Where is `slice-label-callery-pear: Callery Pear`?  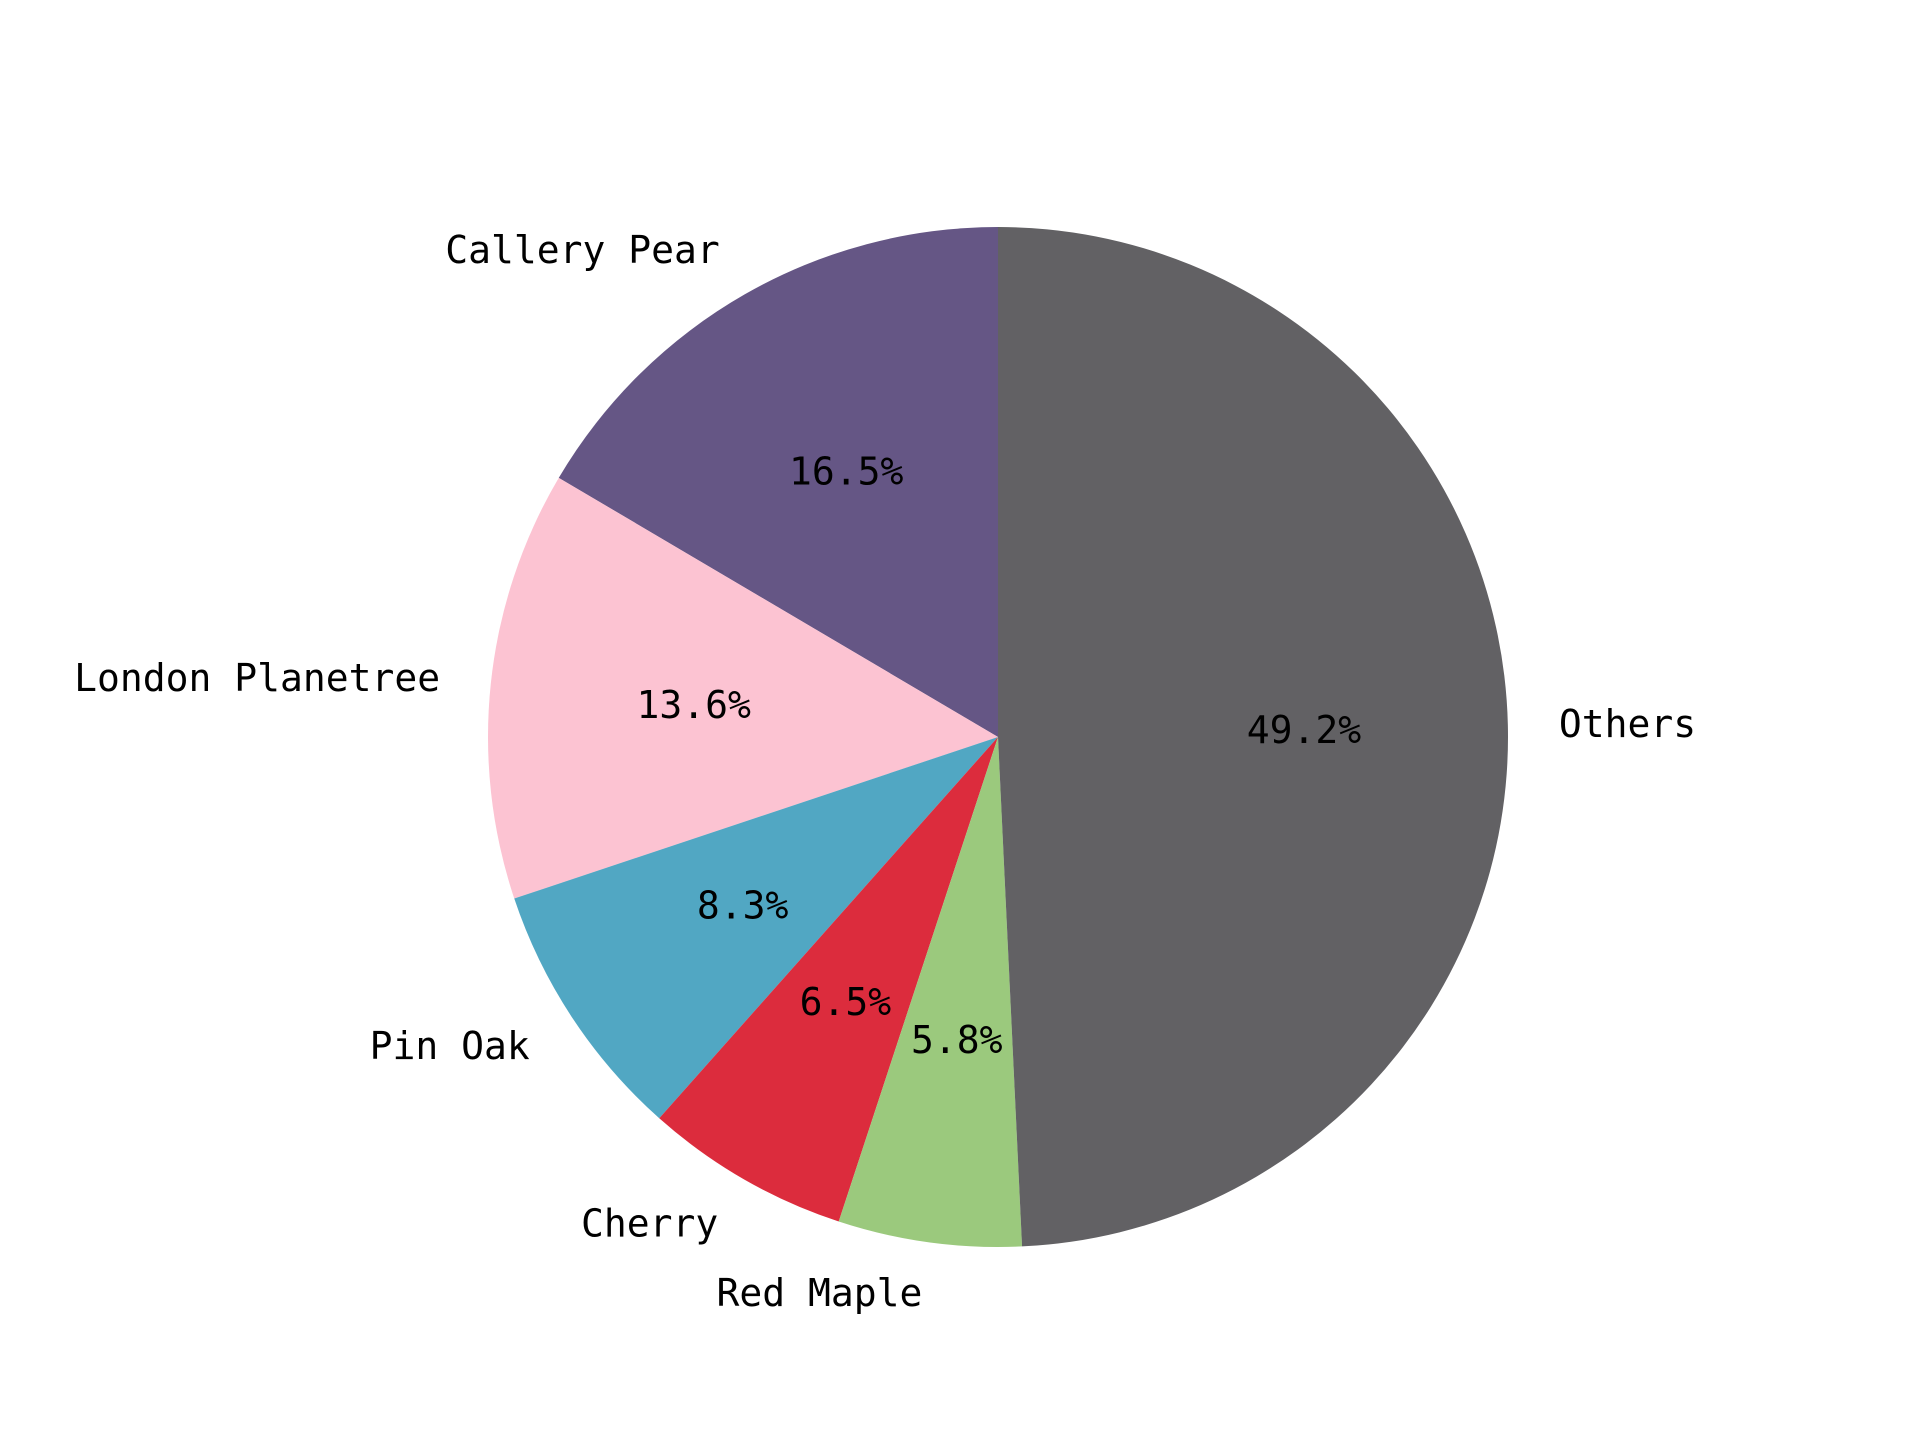 slice-label-callery-pear: Callery Pear is located at coordinates (582, 250).